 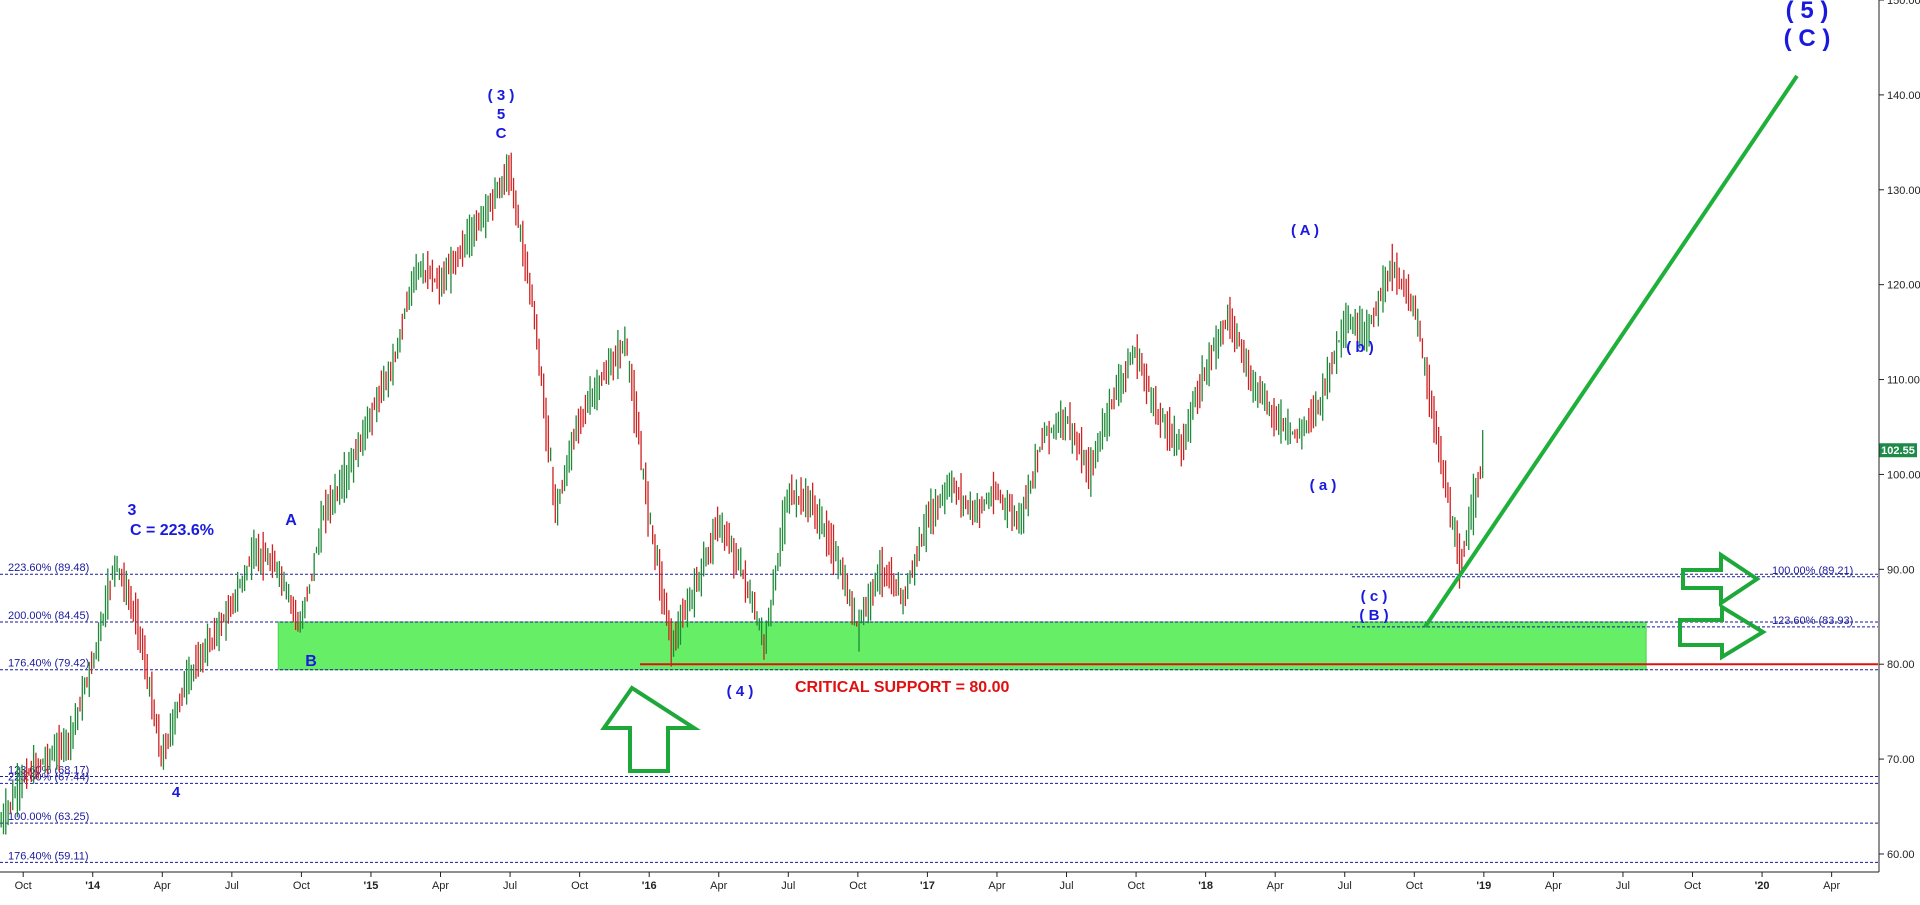 I want to click on wave-label: ( B ), so click(x=1373, y=615).